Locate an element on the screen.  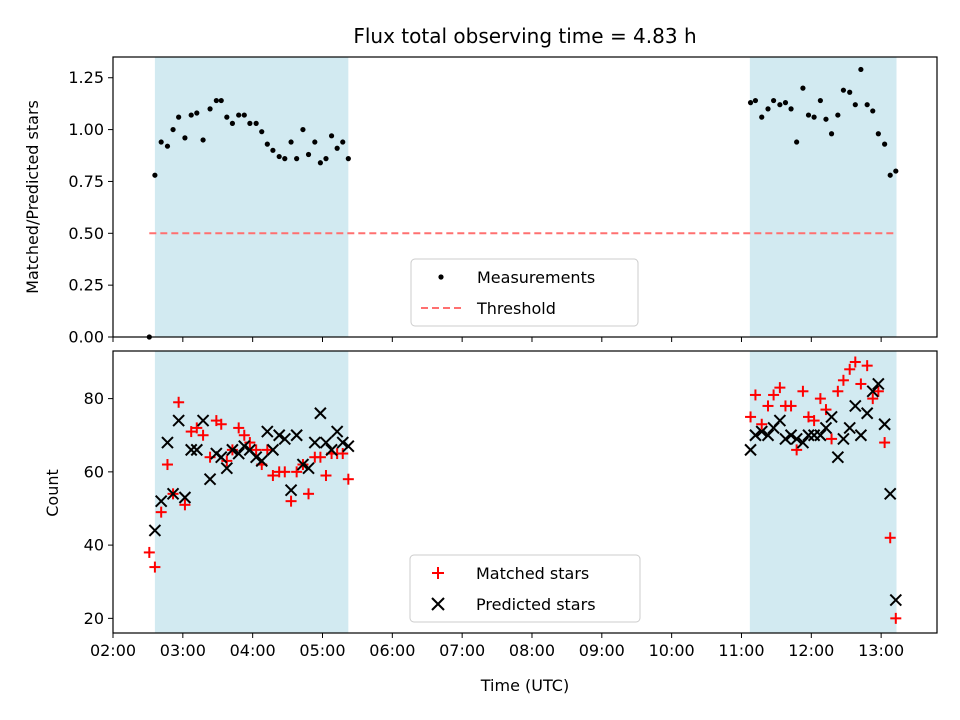
top-y-axis-label: Matched/Predicted stars is located at coordinates (32, 197).